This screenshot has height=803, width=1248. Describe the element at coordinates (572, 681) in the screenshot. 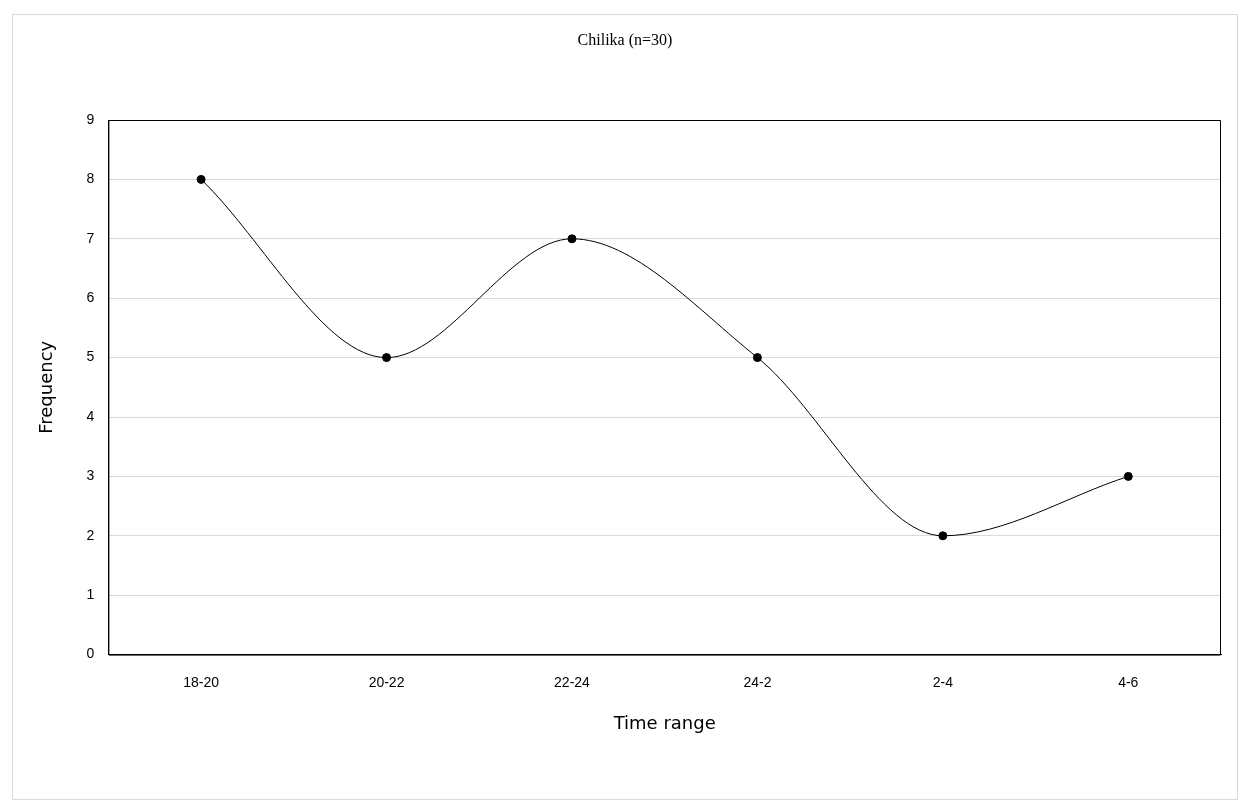

I see `x-tick-label: 22-24` at that location.